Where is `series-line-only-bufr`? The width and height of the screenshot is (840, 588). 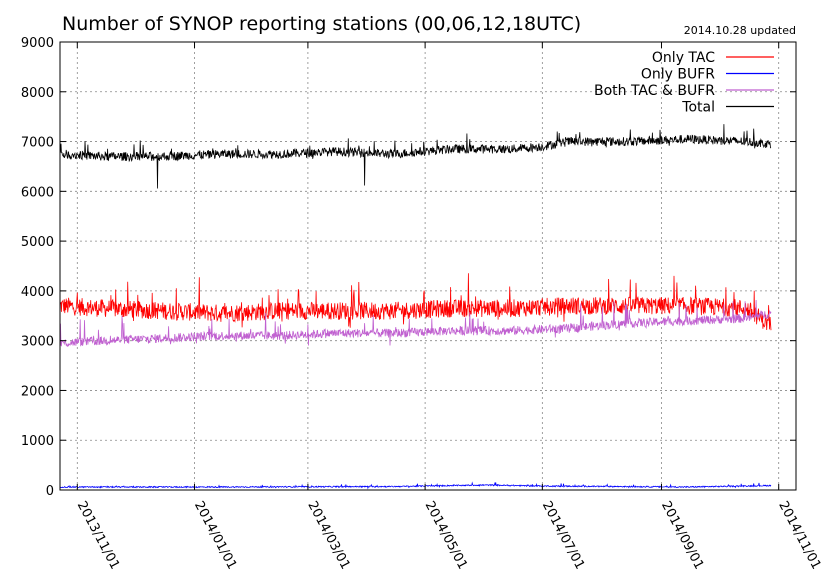
series-line-only-bufr is located at coordinates (415, 485).